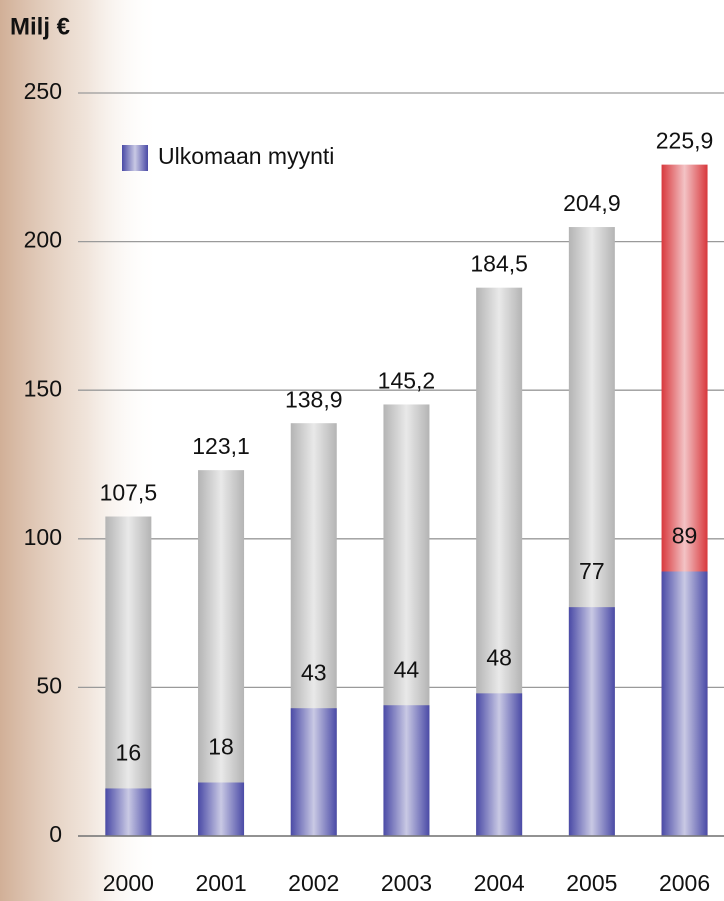 Image resolution: width=724 pixels, height=901 pixels. I want to click on data-label: 123,1, so click(221, 446).